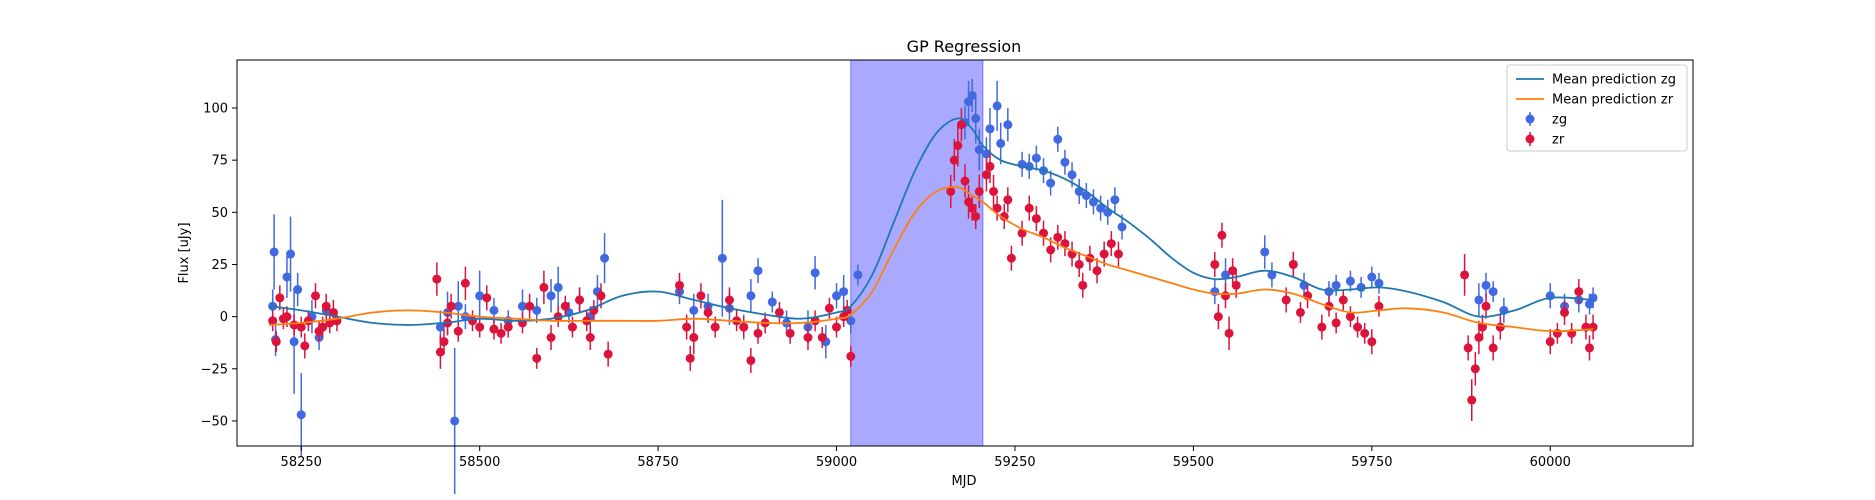 The height and width of the screenshot is (500, 1875). Describe the element at coordinates (1371, 462) in the screenshot. I see `x-tick-label: 59750` at that location.